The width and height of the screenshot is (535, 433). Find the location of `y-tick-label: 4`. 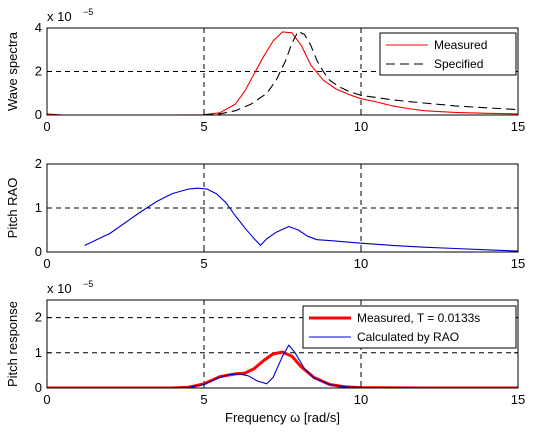

y-tick-label: 4 is located at coordinates (38, 27).